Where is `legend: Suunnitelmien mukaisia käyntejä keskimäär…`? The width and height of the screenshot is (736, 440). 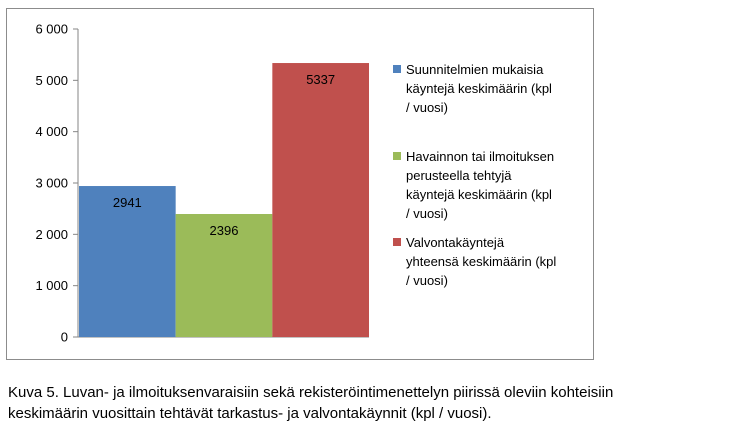 legend: Suunnitelmien mukaisia käyntejä keskimäär… is located at coordinates (474, 175).